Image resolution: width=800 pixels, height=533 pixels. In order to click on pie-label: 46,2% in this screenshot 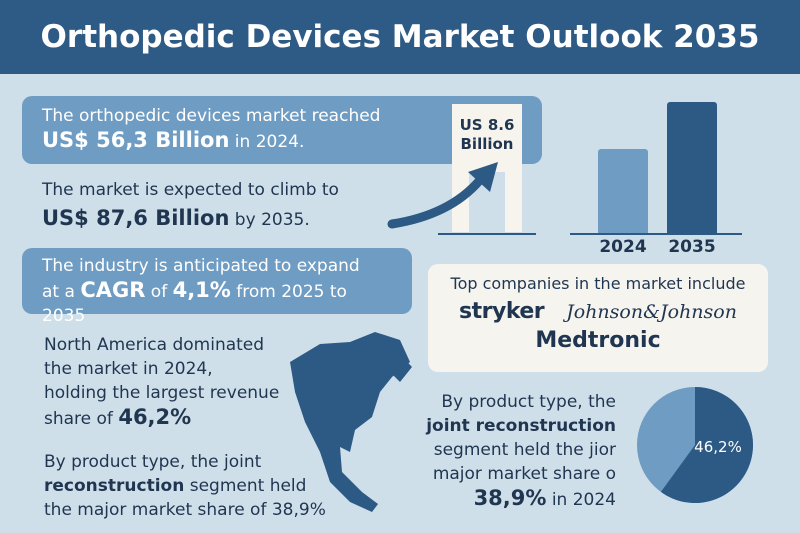, I will do `click(718, 447)`.